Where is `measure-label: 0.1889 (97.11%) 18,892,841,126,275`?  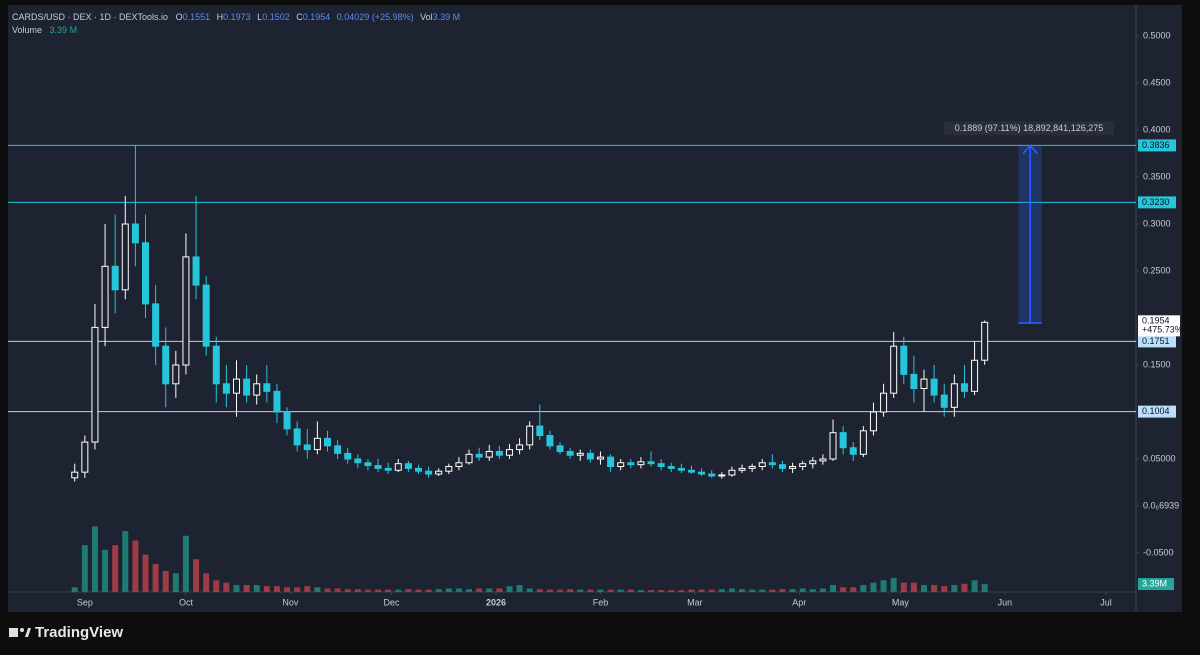
measure-label: 0.1889 (97.11%) 18,892,841,126,275 is located at coordinates (1029, 128).